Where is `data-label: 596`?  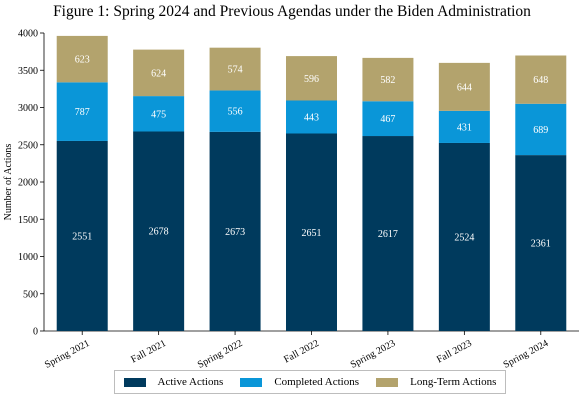
data-label: 596 is located at coordinates (311, 79).